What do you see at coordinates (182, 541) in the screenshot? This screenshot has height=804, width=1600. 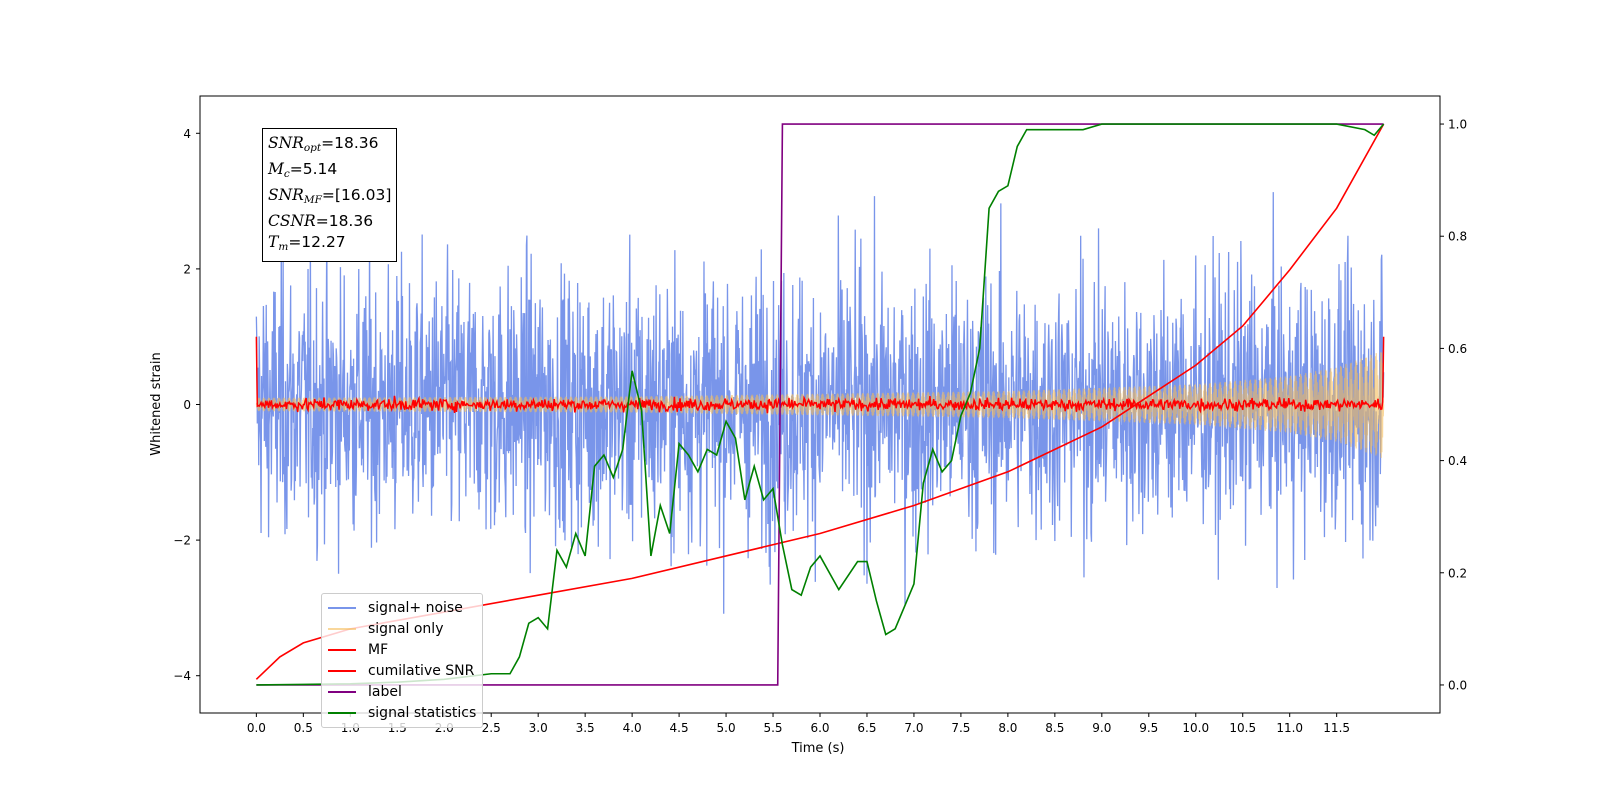 I see `y-tick-label: −2` at bounding box center [182, 541].